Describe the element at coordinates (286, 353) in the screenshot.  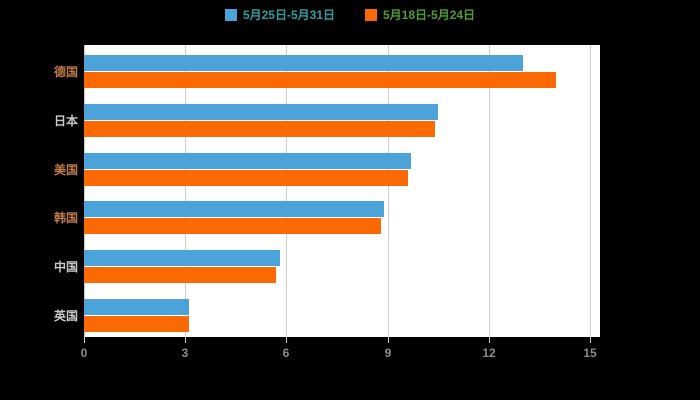
I see `x-tick-label: 6` at that location.